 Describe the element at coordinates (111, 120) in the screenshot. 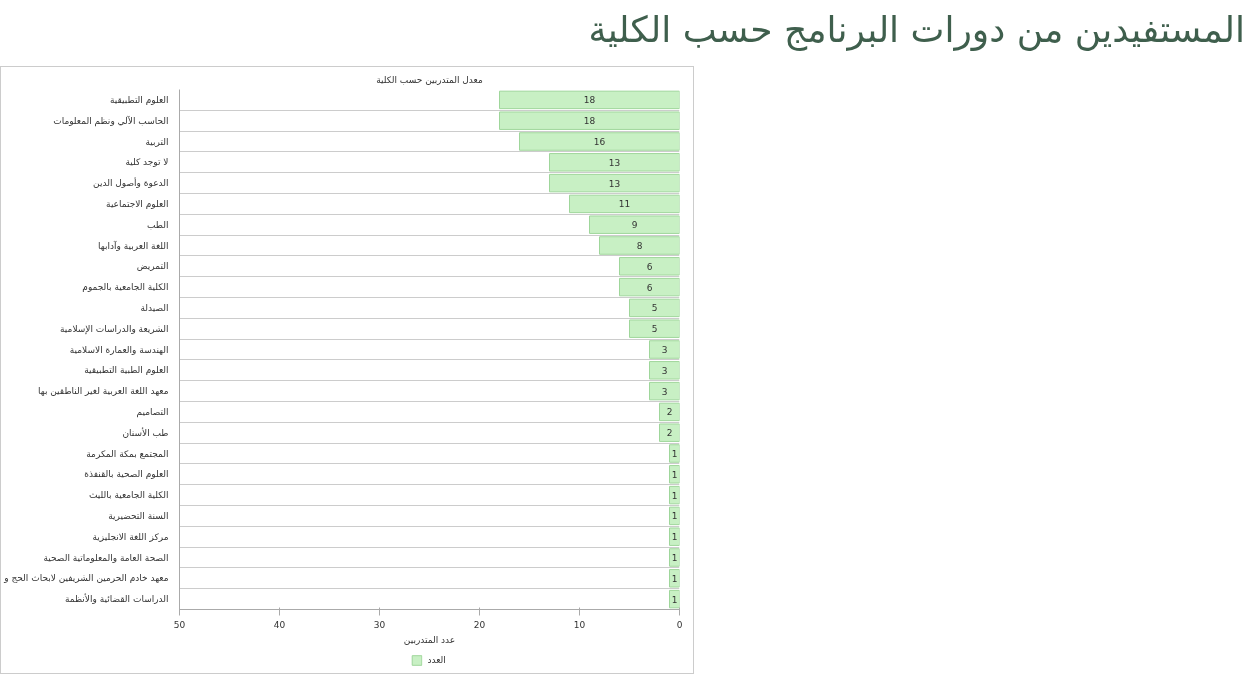

I see `y-tick-label: الحاسب الآلي ونظم المعلومات` at that location.